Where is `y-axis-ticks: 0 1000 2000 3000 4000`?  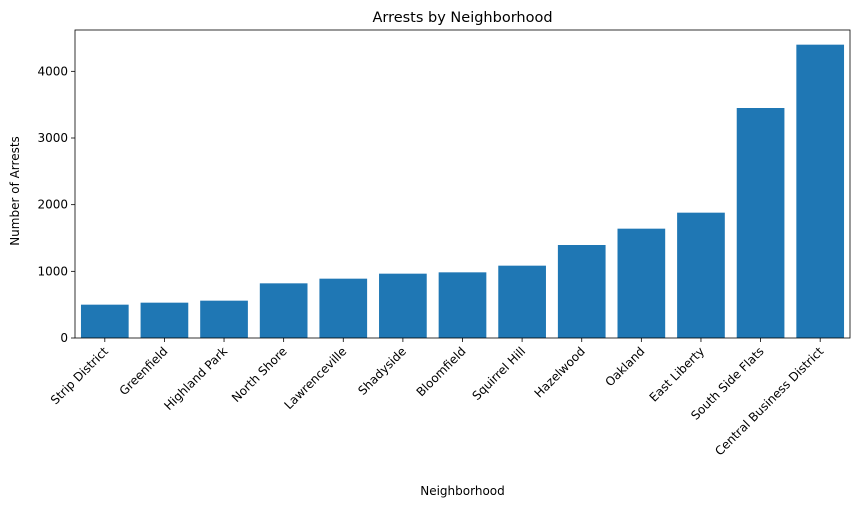 y-axis-ticks: 0 1000 2000 3000 4000 is located at coordinates (56, 204).